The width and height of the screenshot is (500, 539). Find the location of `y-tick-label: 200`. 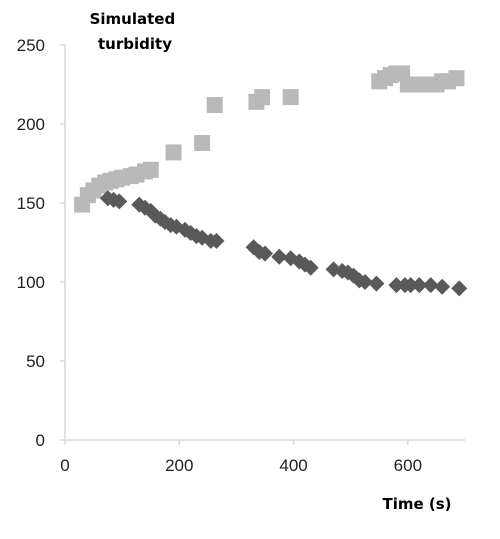

y-tick-label: 200 is located at coordinates (31, 124).